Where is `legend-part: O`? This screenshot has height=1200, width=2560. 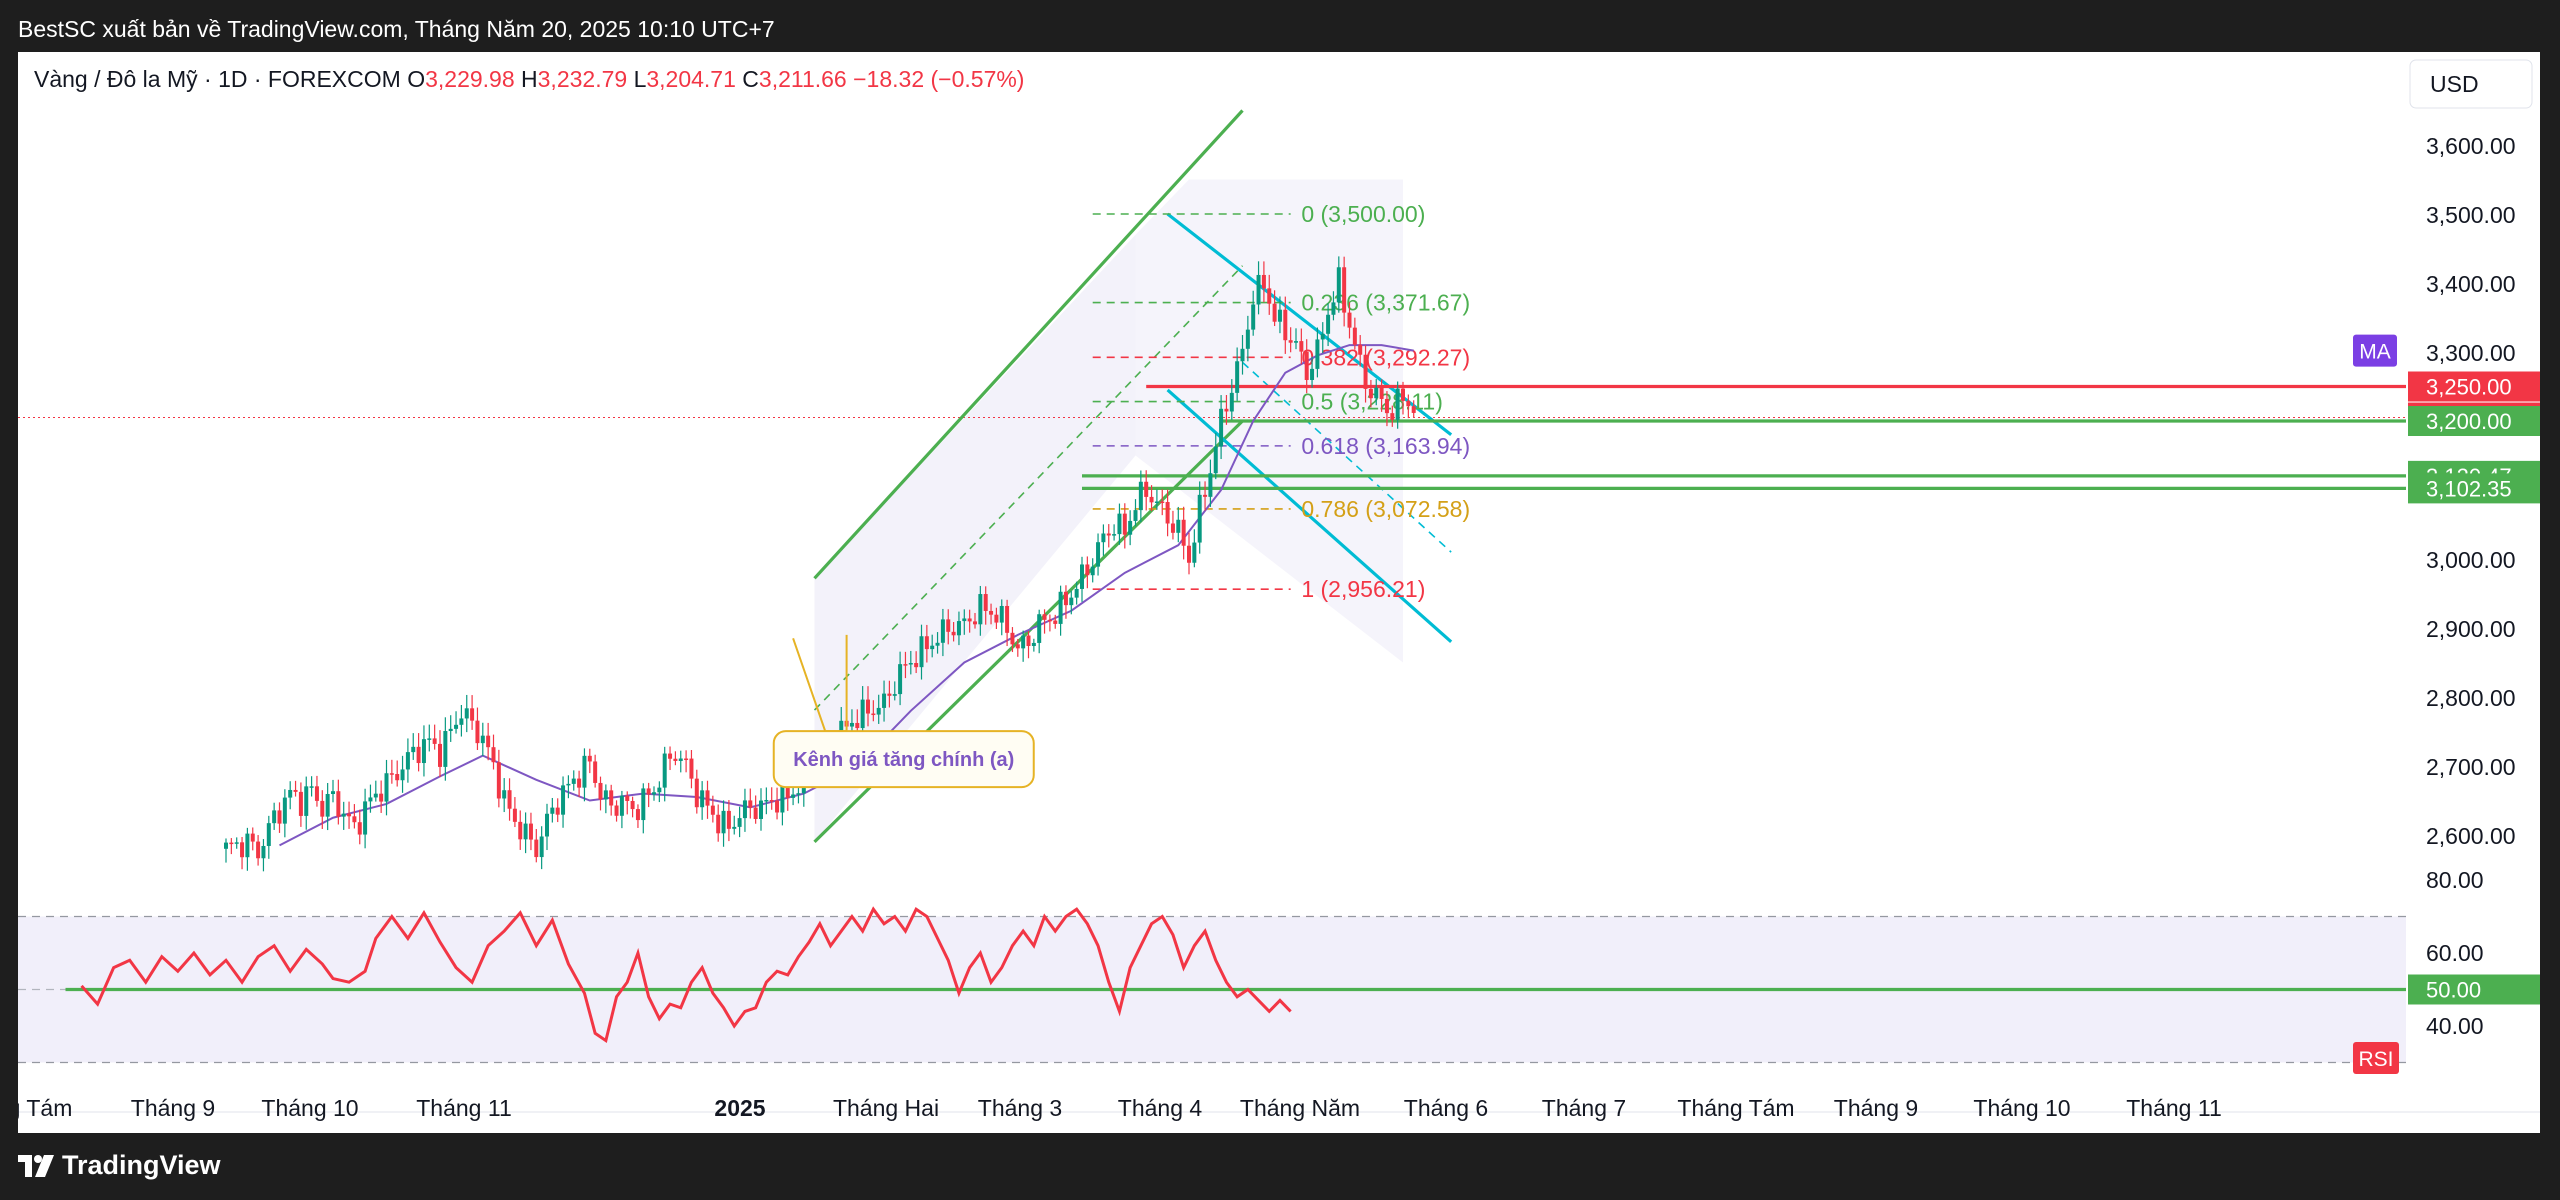
legend-part: O is located at coordinates (416, 79).